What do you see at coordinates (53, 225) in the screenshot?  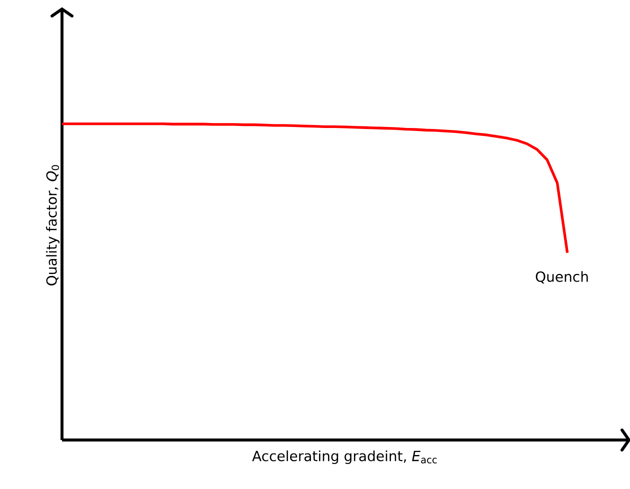 I see `y-axis-title: Quality factor, Q$_{0}$` at bounding box center [53, 225].